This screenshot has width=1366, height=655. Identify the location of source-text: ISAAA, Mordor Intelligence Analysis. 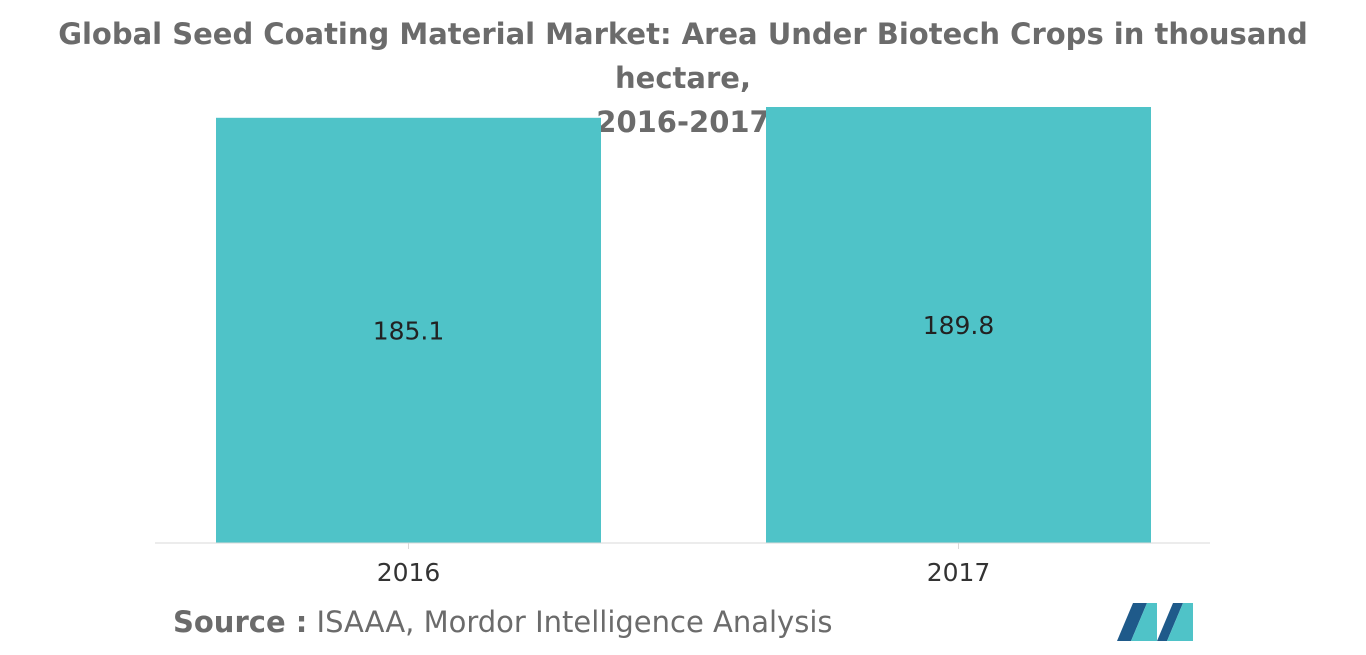
(574, 622).